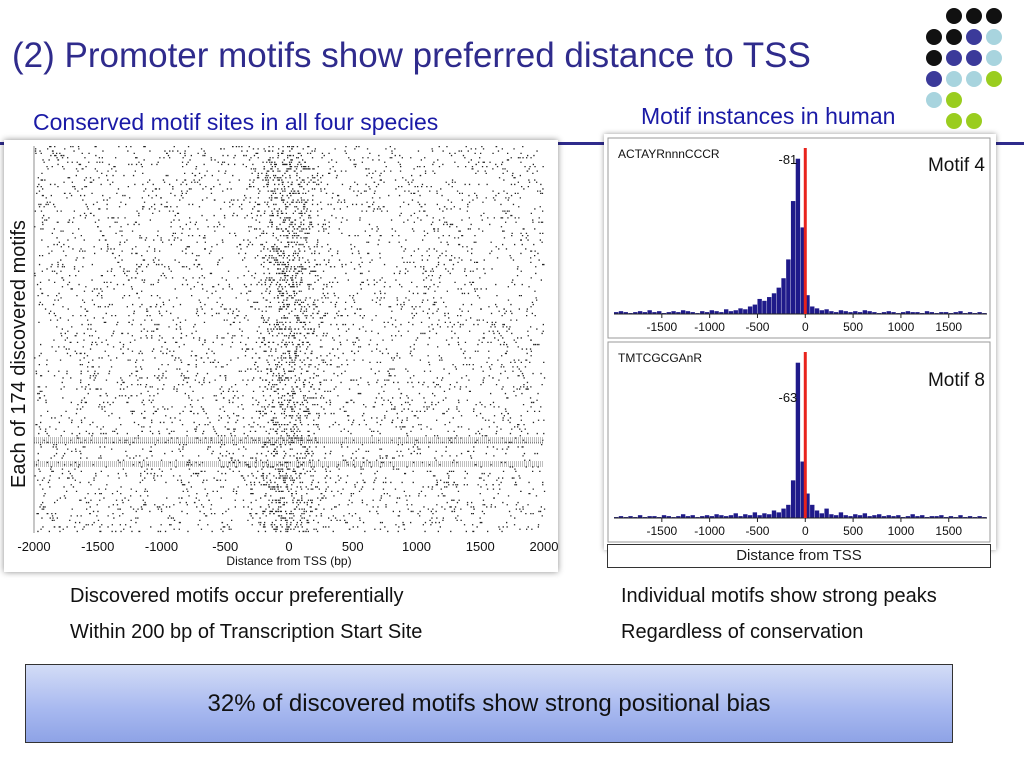 The image size is (1024, 768). I want to click on raster-x-tick-label: 1000, so click(416, 546).